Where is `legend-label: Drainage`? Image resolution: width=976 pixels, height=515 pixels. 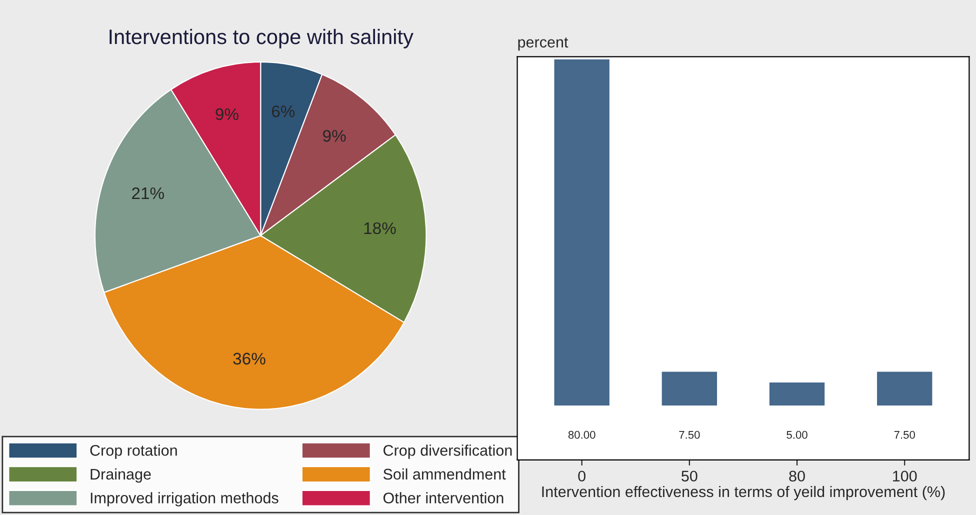 legend-label: Drainage is located at coordinates (120, 475).